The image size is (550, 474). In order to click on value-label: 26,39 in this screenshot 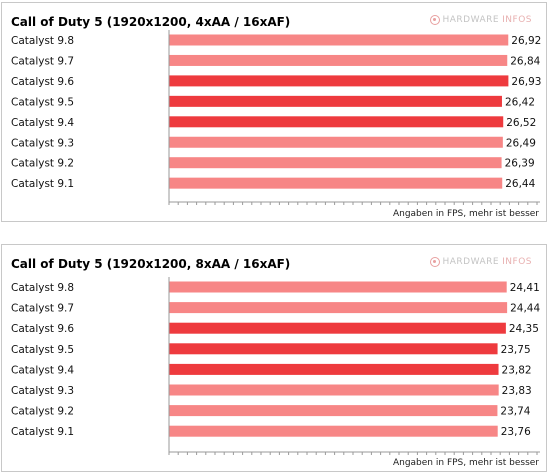, I will do `click(520, 164)`.